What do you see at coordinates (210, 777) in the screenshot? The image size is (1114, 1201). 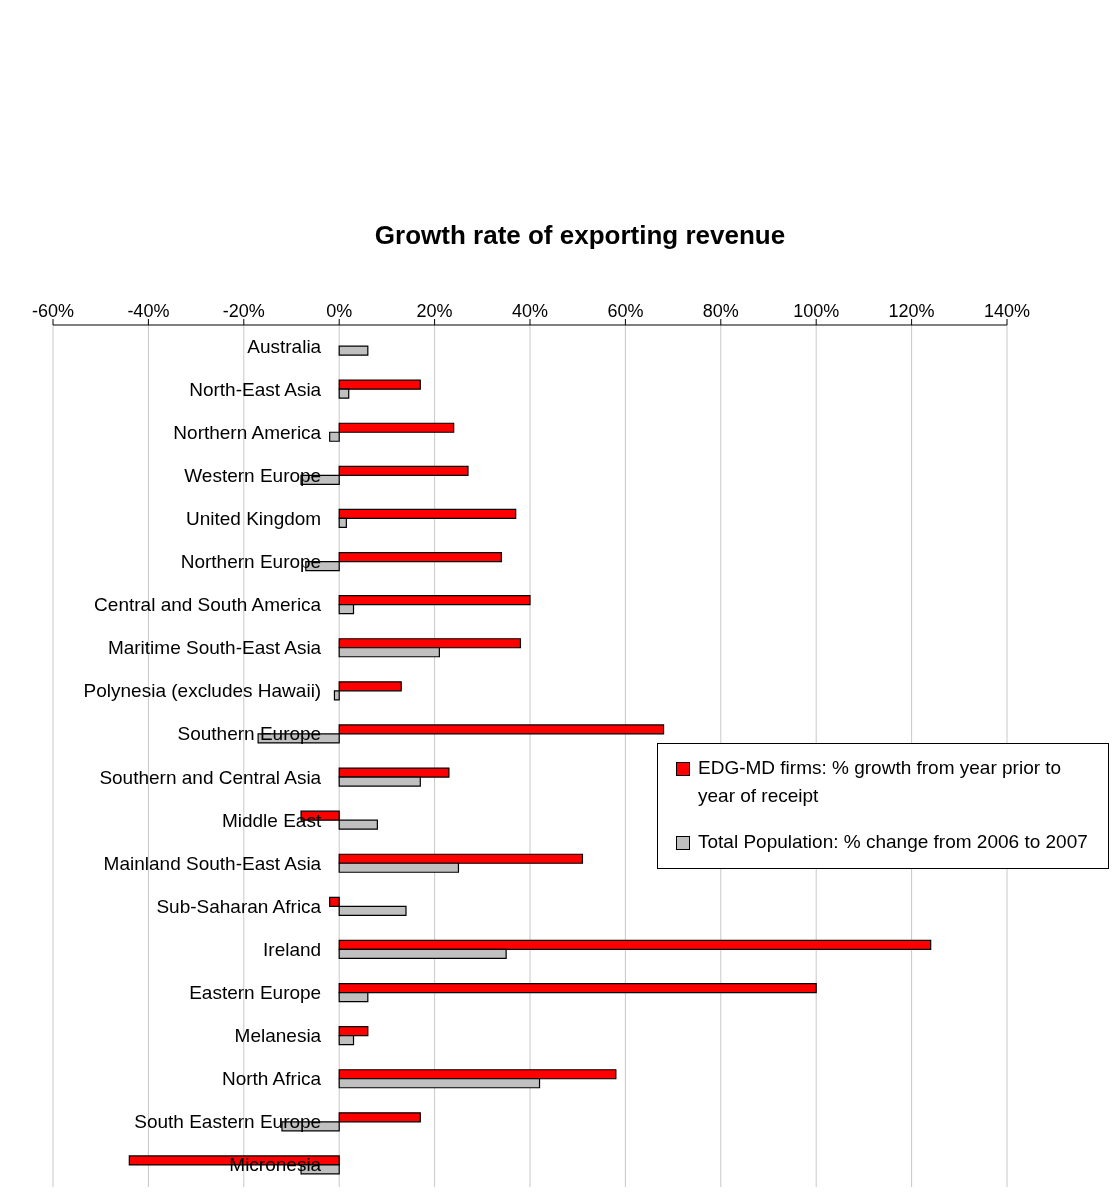 I see `y-tick-label: Southern and Central Asia` at bounding box center [210, 777].